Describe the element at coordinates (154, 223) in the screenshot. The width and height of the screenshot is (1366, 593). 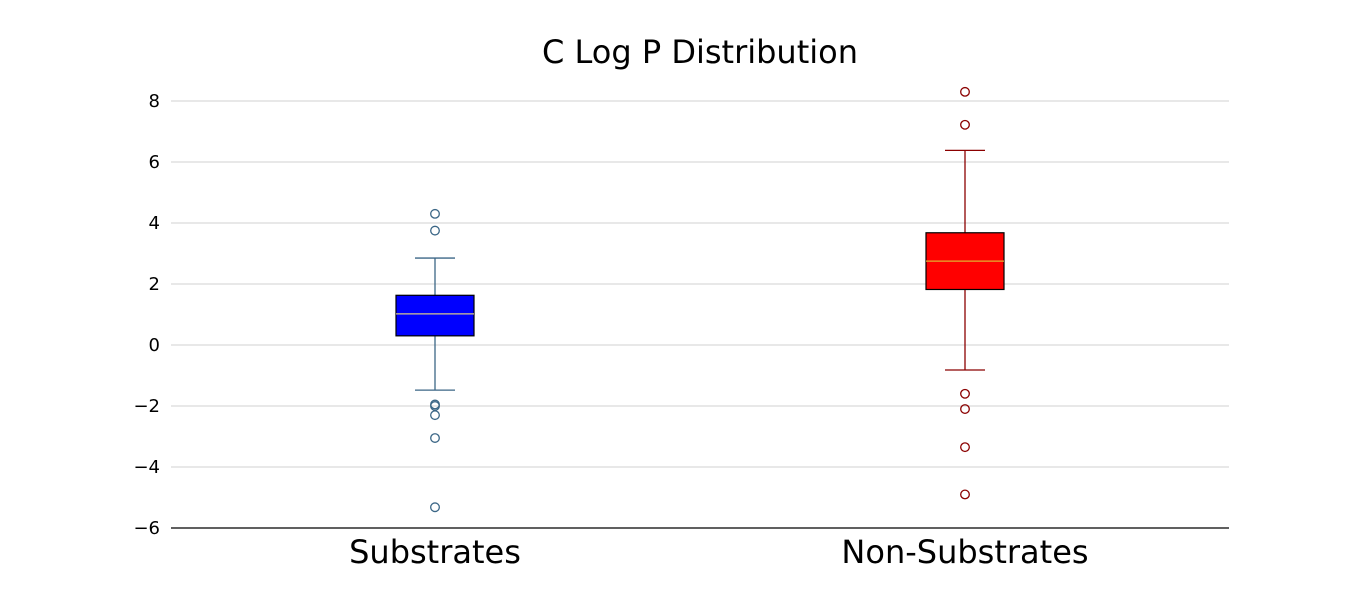
I see `y-tick-label: 4` at that location.